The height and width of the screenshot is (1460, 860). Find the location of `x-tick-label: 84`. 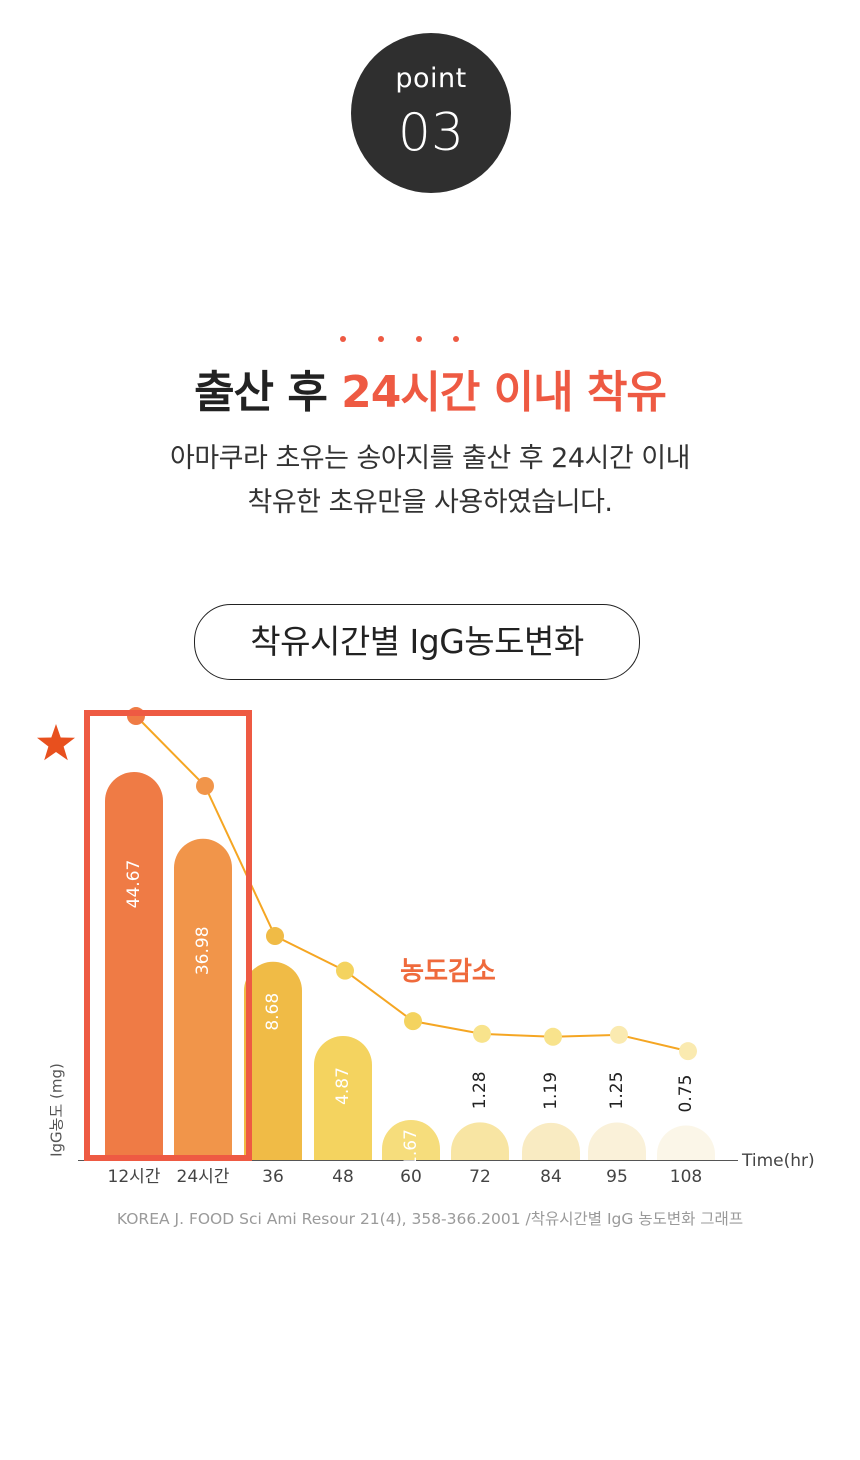

x-tick-label: 84 is located at coordinates (551, 1177).